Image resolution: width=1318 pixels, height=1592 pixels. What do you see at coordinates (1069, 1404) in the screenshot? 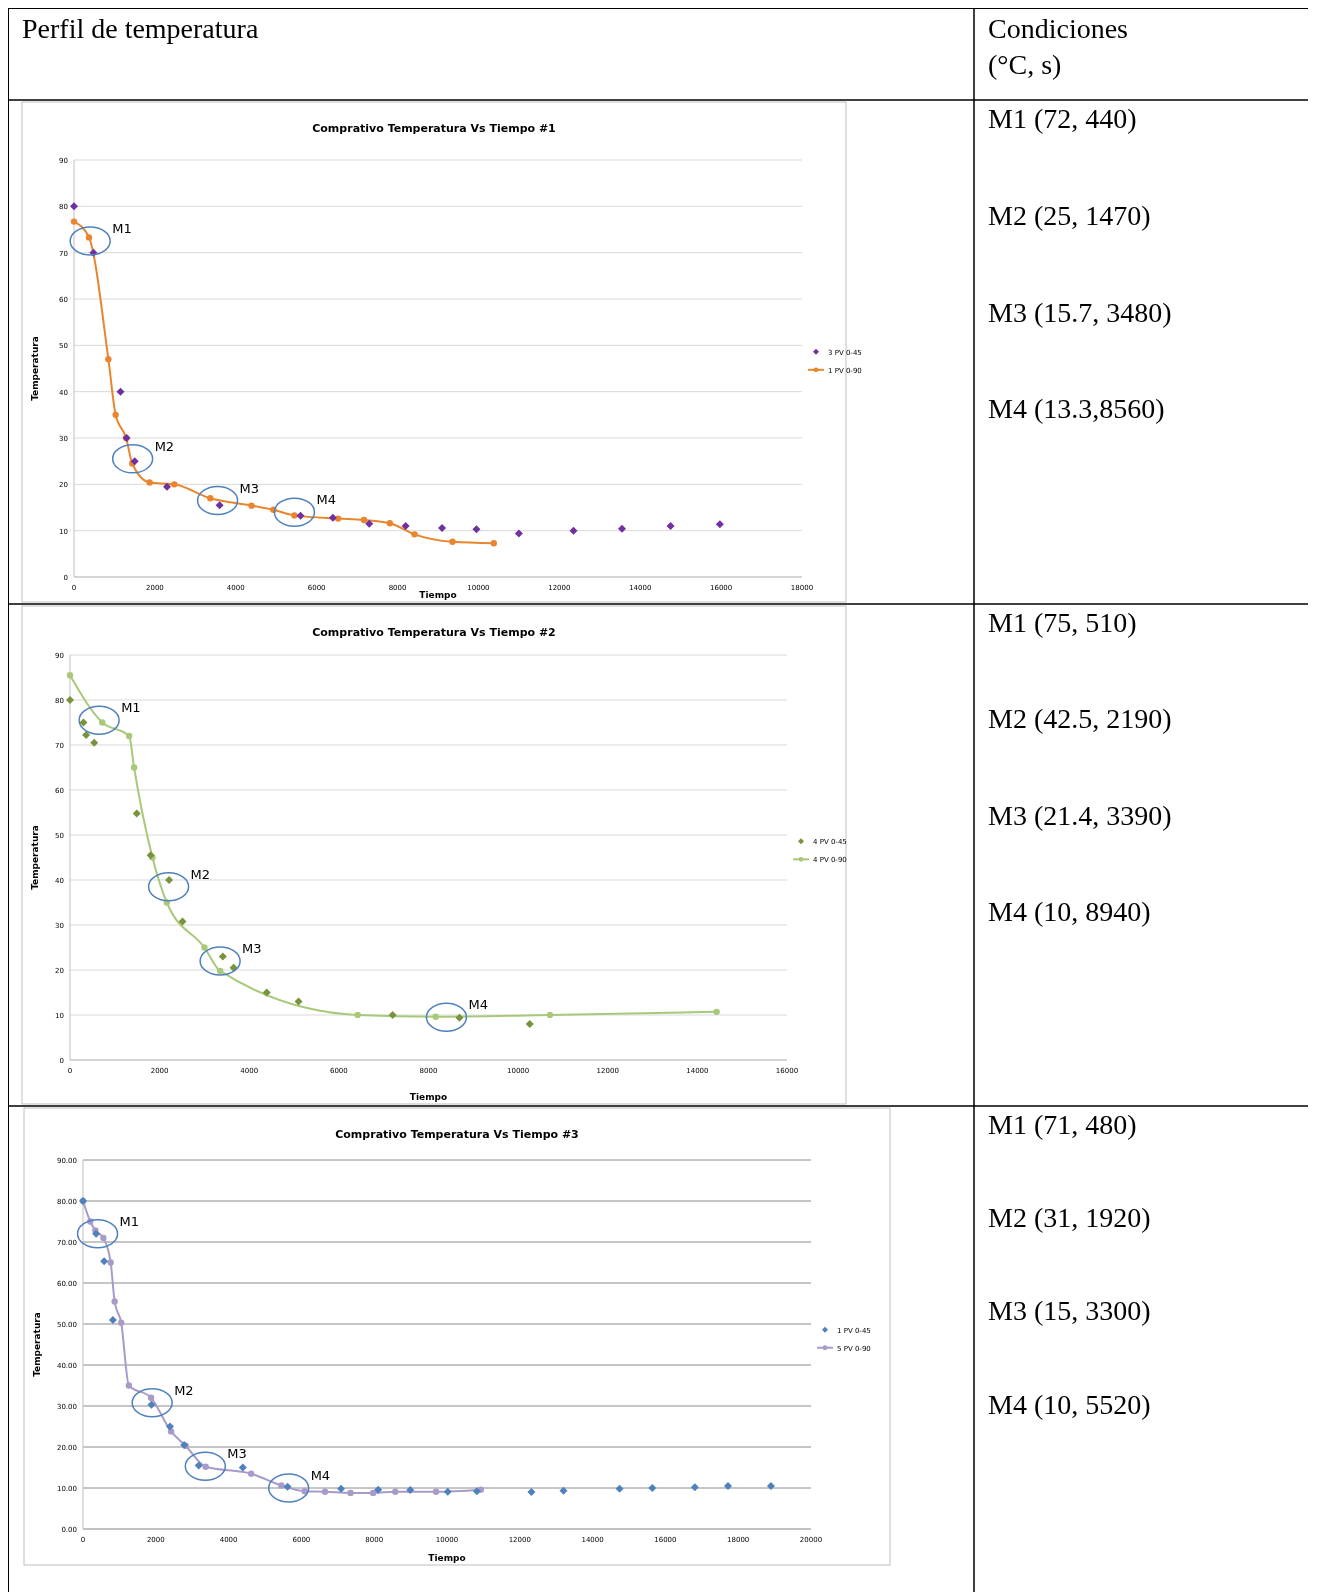
I see `text: M4 (10, 5520)` at bounding box center [1069, 1404].